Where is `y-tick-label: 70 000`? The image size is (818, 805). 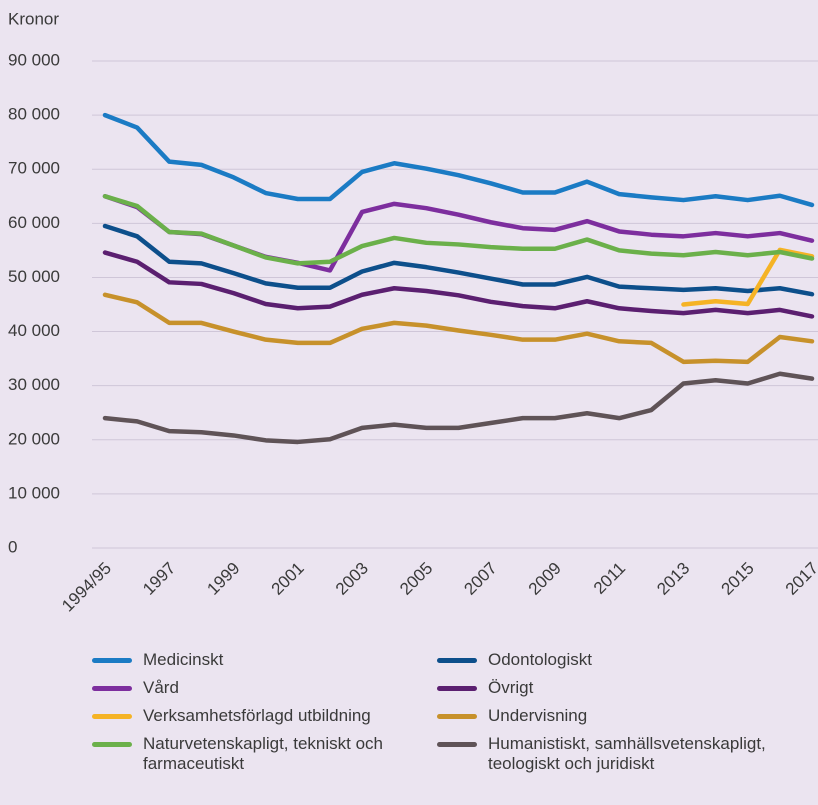
y-tick-label: 70 000 is located at coordinates (34, 168).